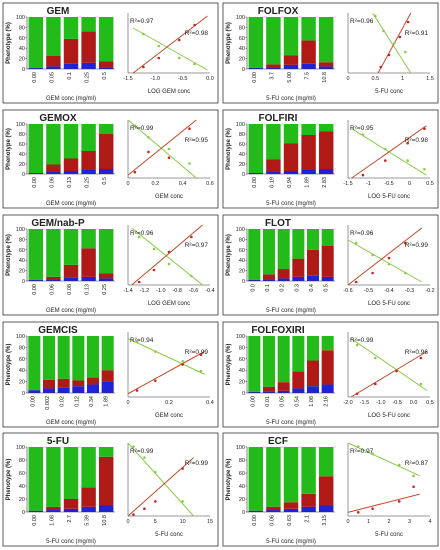 This screenshot has width=440, height=550. What do you see at coordinates (380, 403) in the screenshot?
I see `fit-x-tick-label: -1.0` at bounding box center [380, 403].